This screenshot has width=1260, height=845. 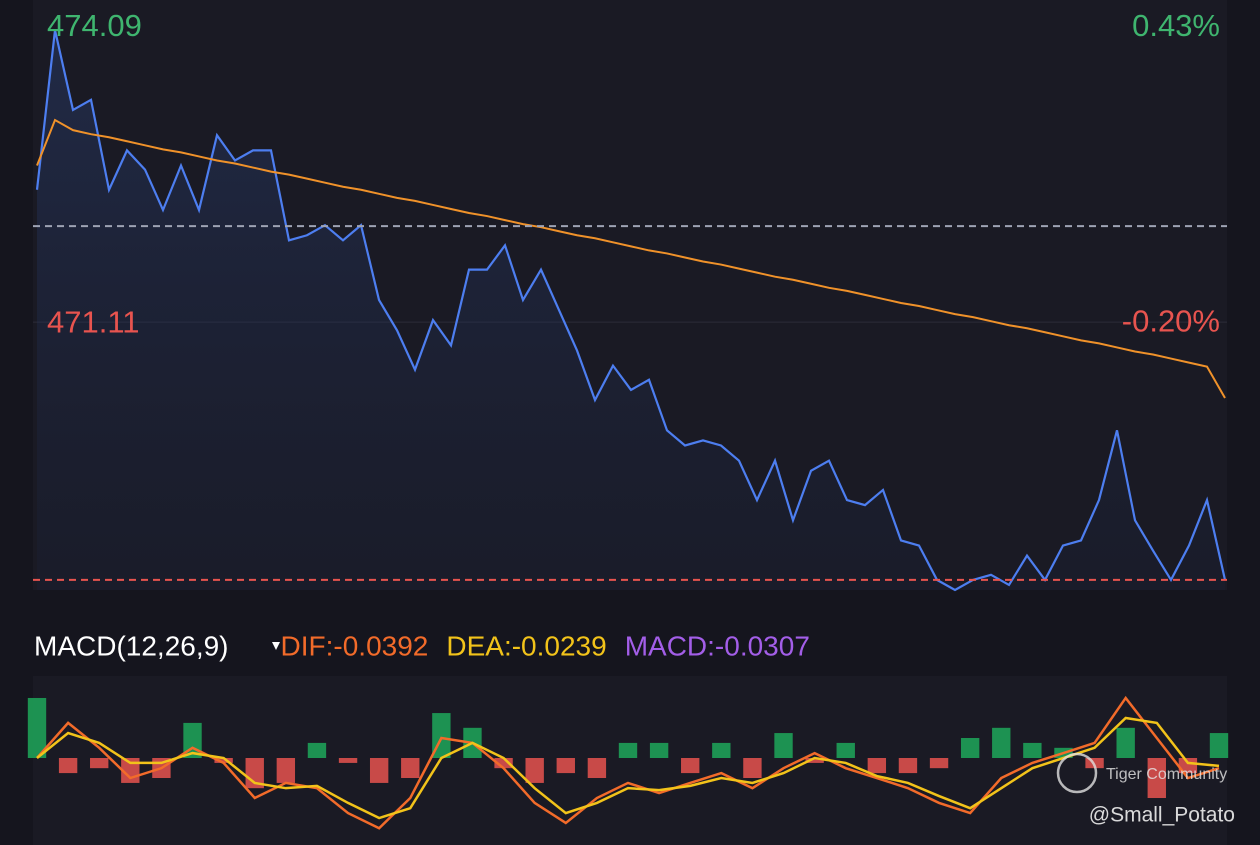 I want to click on dropdown-arrow, so click(x=276, y=646).